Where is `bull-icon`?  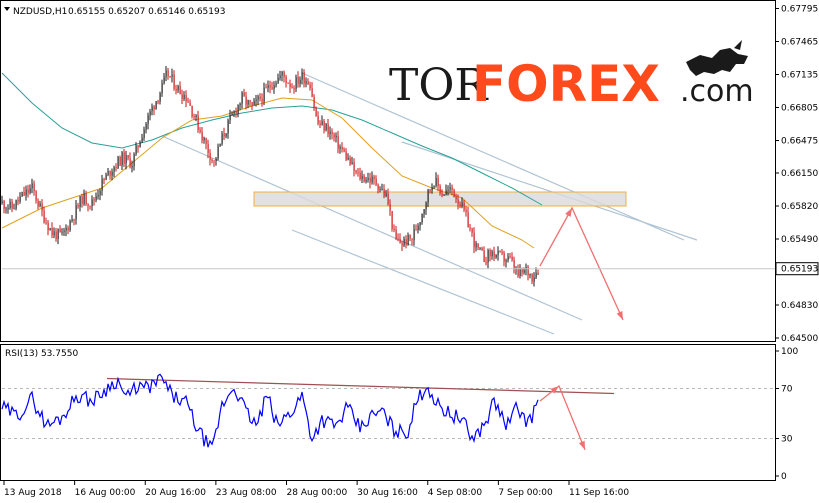
bull-icon is located at coordinates (717, 58).